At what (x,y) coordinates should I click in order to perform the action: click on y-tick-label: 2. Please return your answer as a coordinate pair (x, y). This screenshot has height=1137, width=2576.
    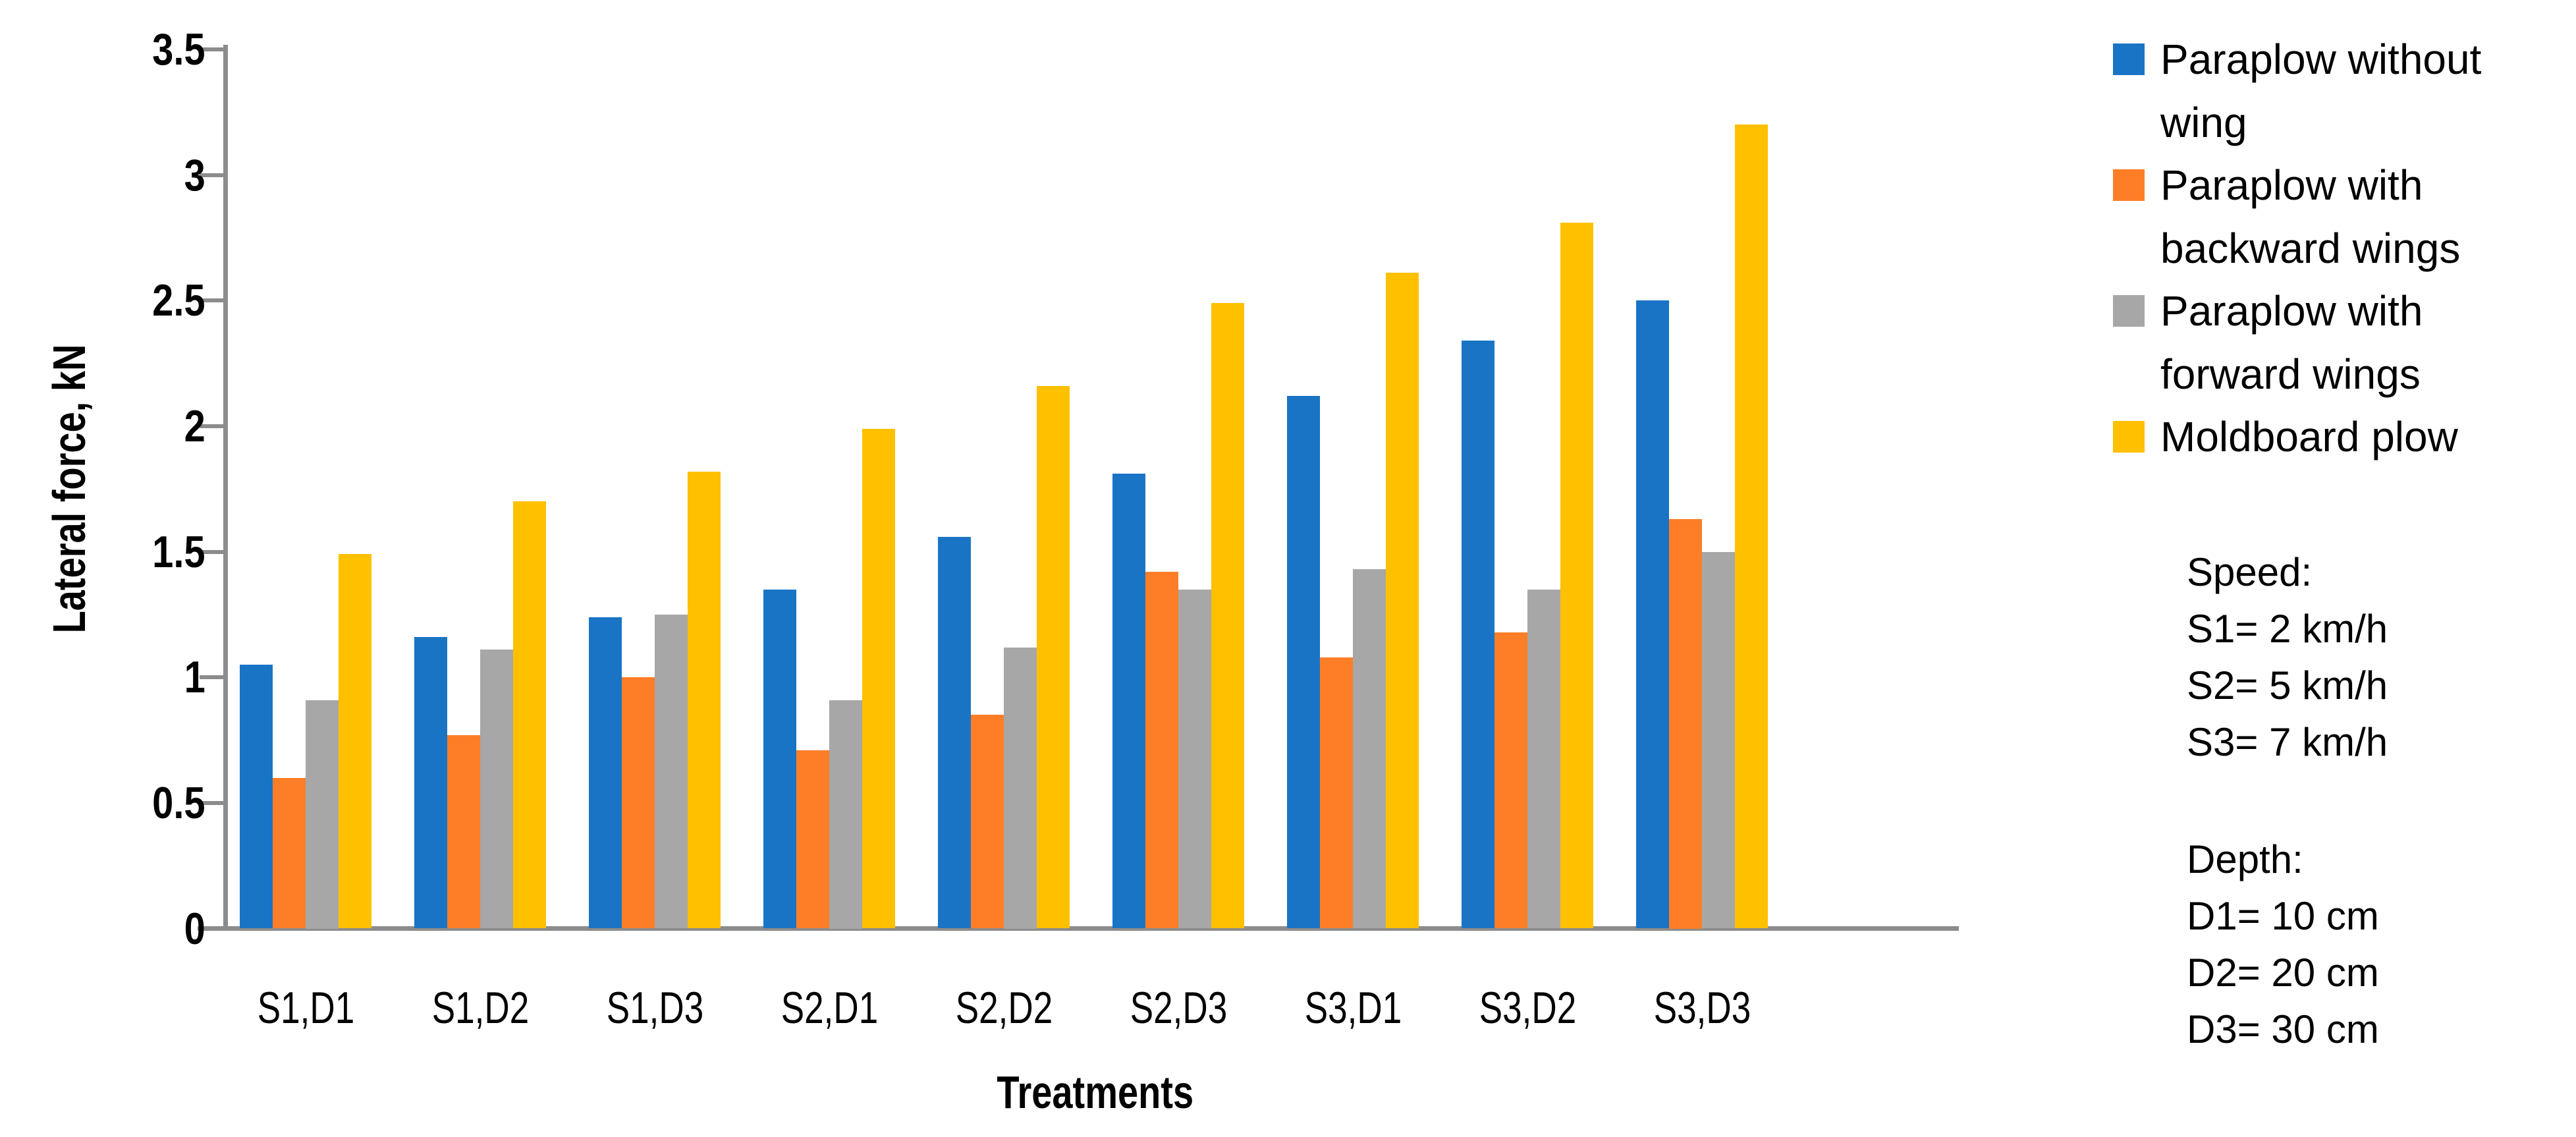
    Looking at the image, I should click on (195, 426).